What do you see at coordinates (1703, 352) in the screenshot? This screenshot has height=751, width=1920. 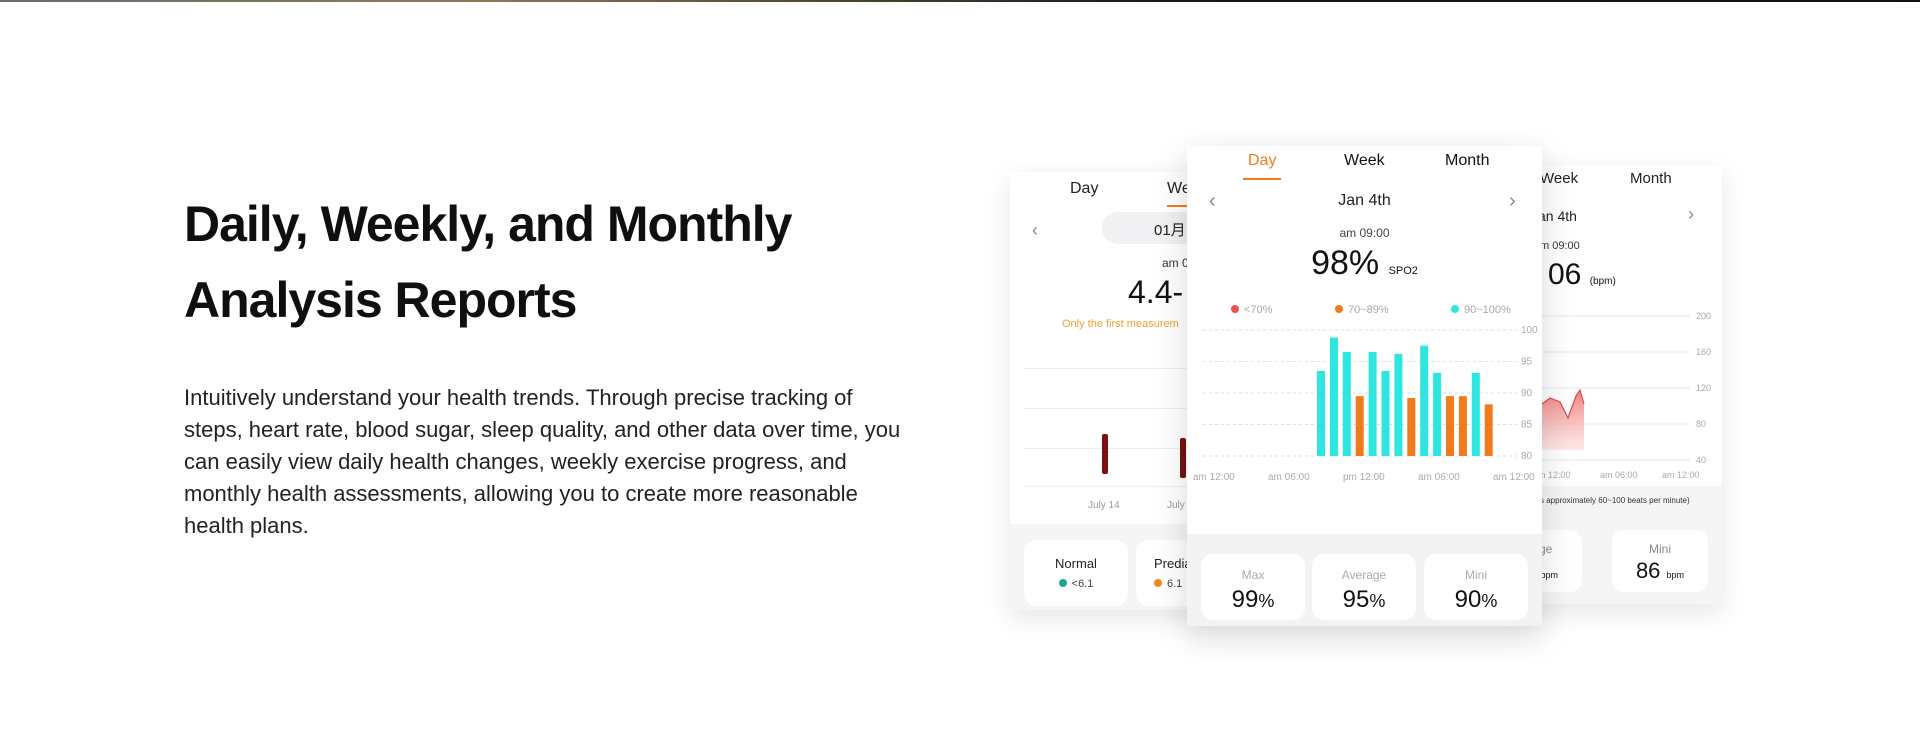 I see `y-tick-label: 160` at bounding box center [1703, 352].